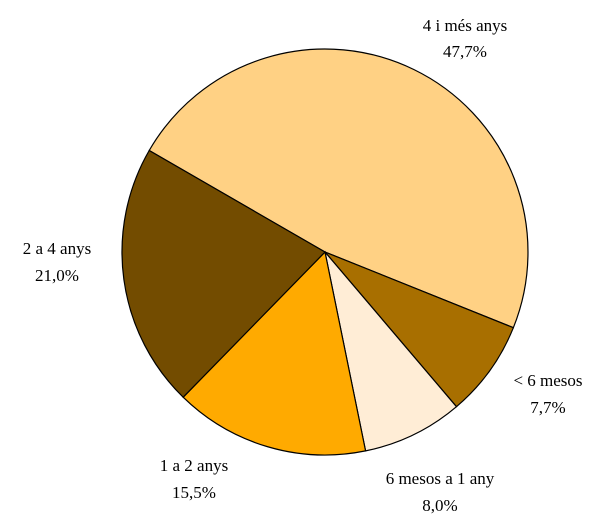 The width and height of the screenshot is (597, 516). Describe the element at coordinates (194, 492) in the screenshot. I see `label-val-3: 15,5%` at that location.